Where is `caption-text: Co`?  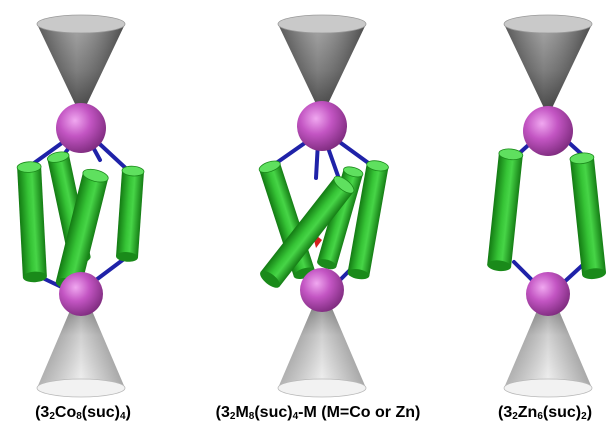 caption-text: Co is located at coordinates (65, 412).